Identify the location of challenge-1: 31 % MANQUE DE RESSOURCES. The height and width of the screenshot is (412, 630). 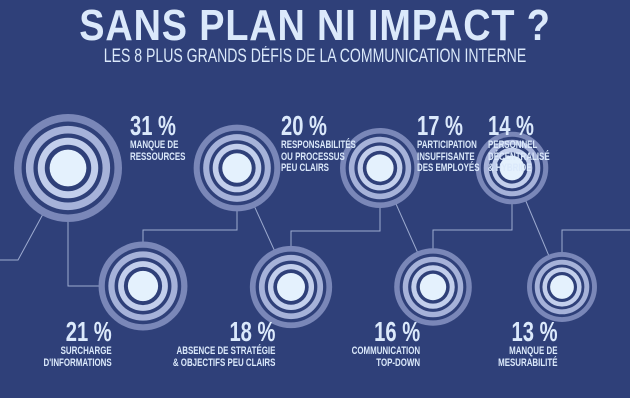
(168, 137).